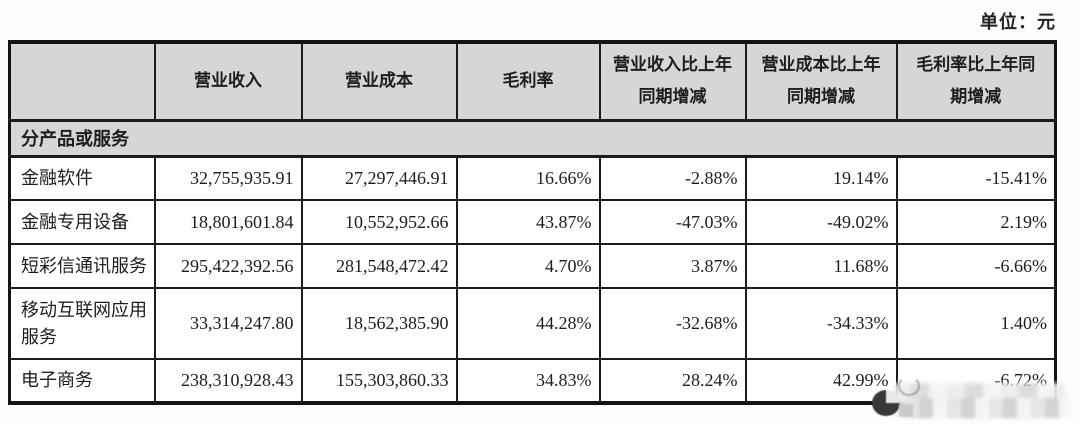 This screenshot has width=1080, height=424. I want to click on cell-cost-yoy: 19.14%, so click(821, 178).